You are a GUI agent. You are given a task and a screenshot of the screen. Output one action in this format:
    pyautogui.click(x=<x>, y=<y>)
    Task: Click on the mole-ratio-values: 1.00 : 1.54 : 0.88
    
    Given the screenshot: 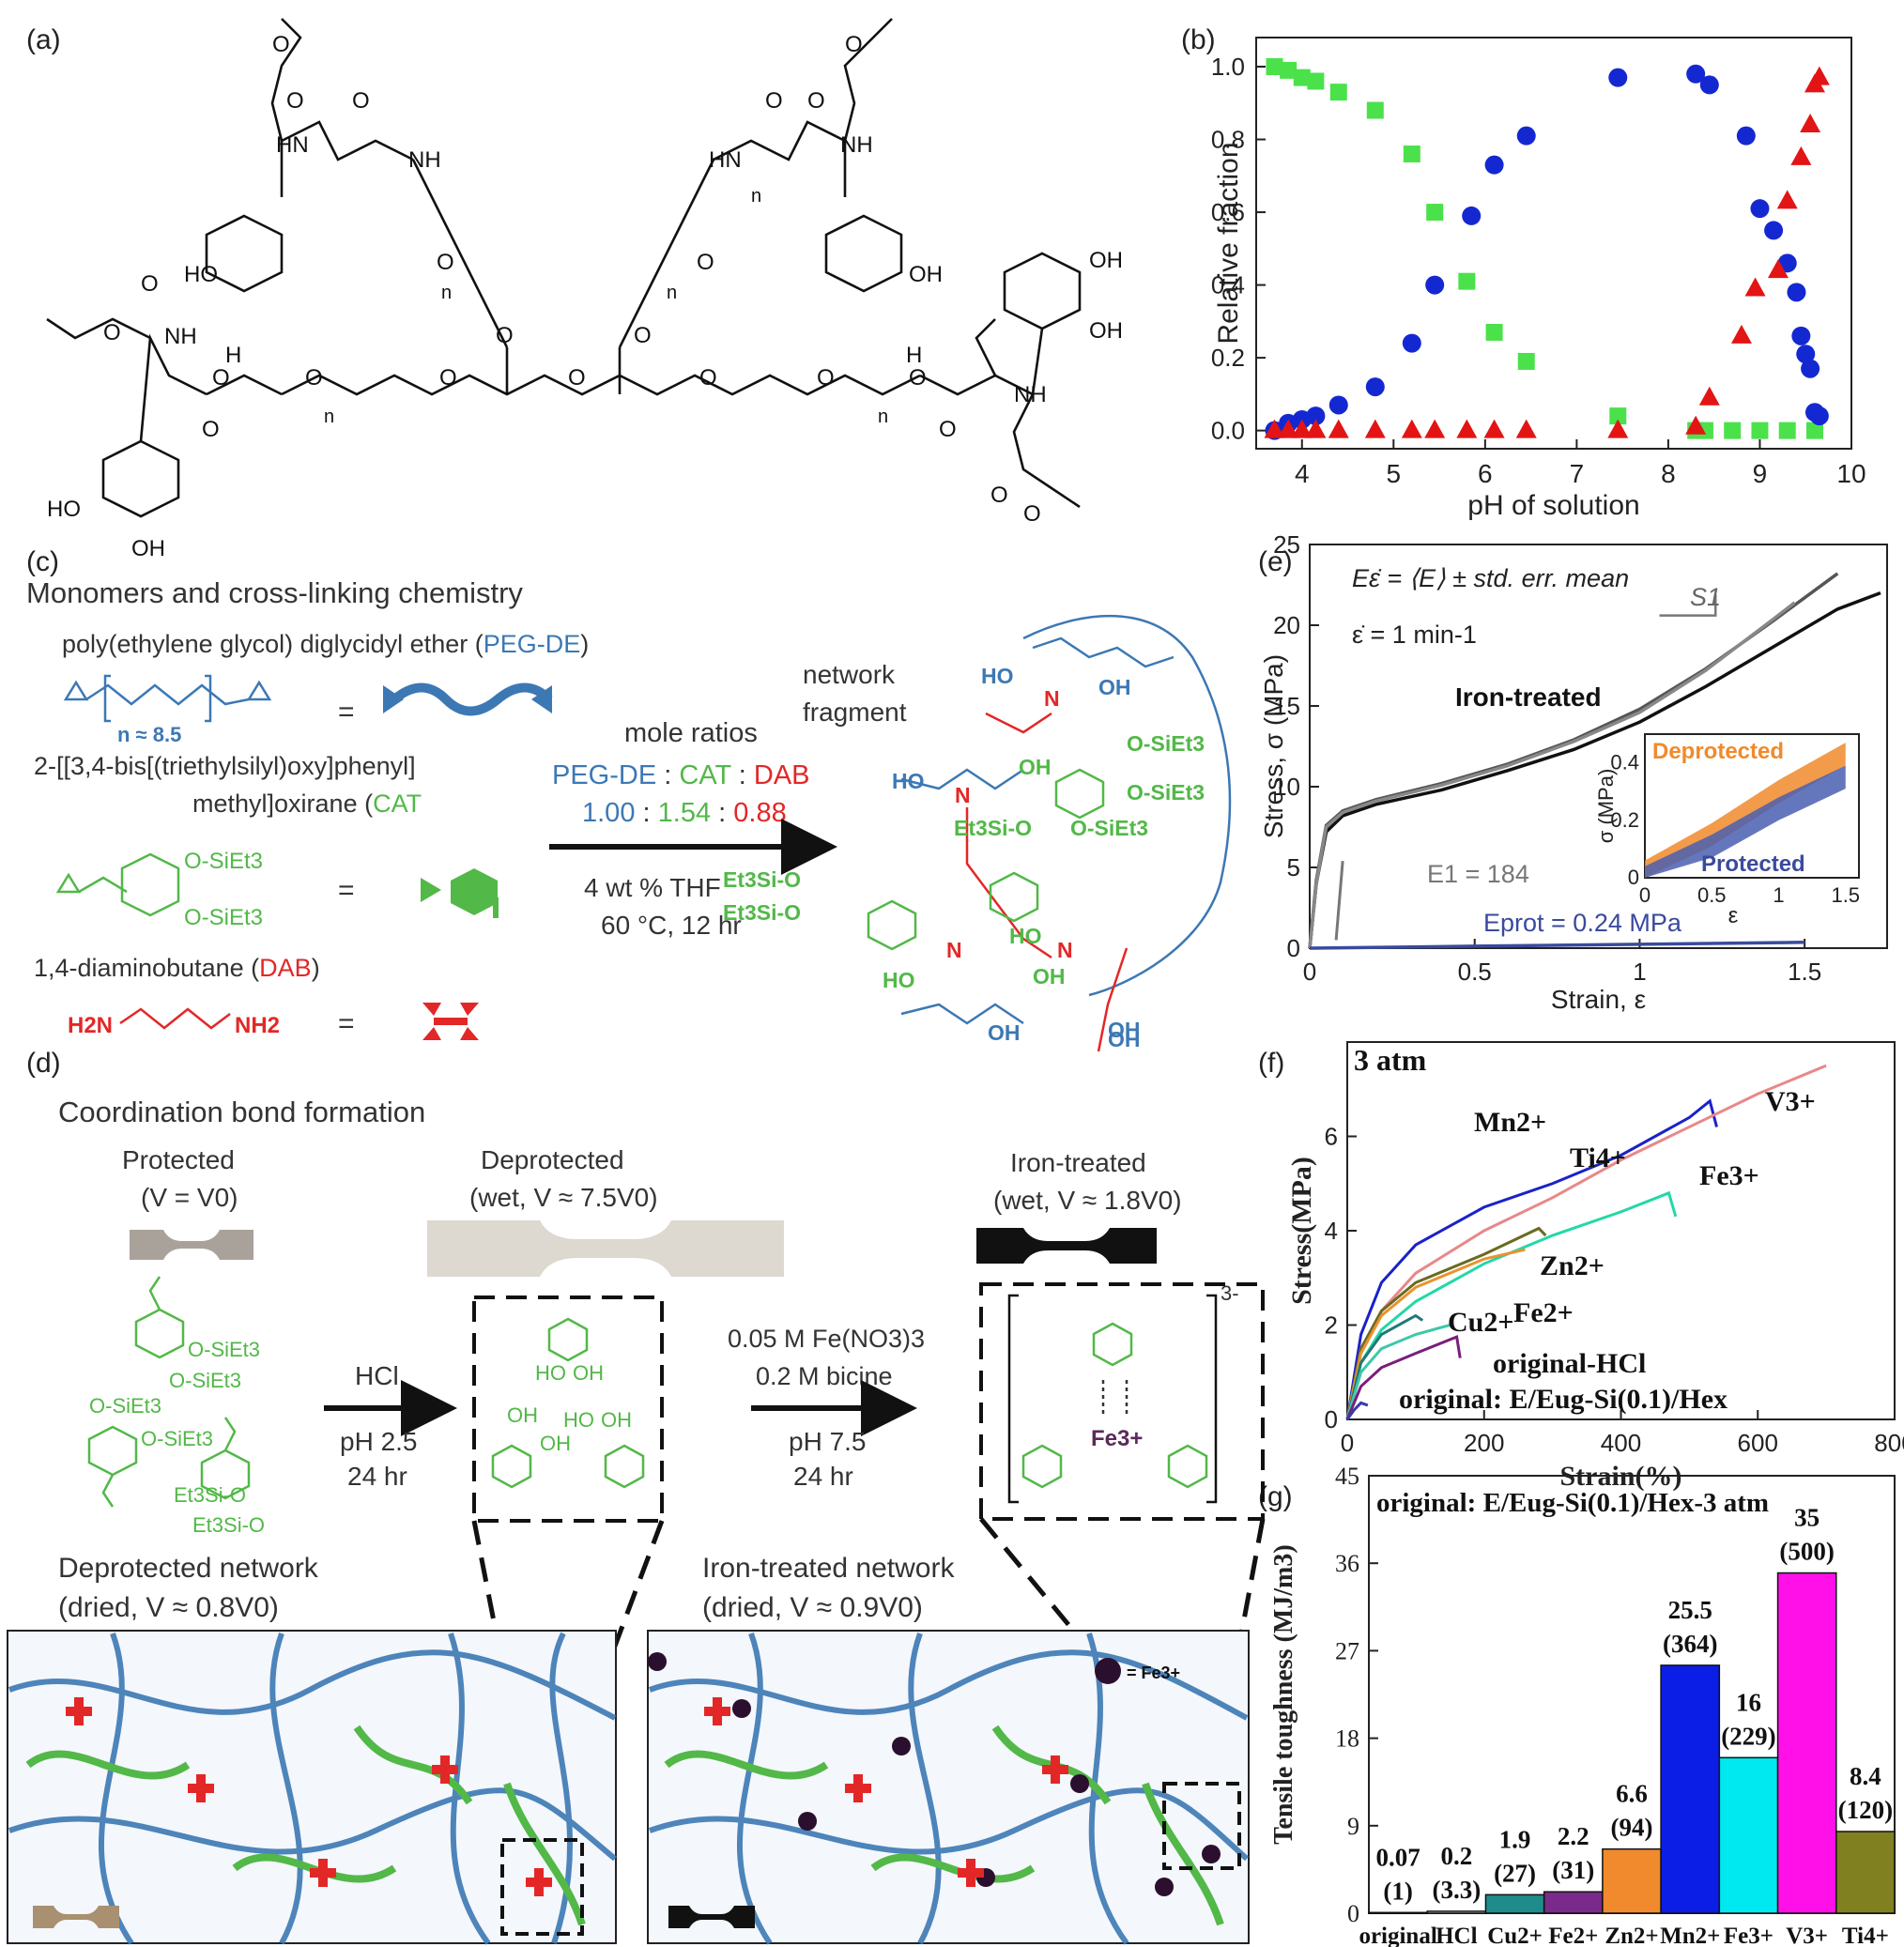 What is the action you would take?
    pyautogui.click(x=684, y=813)
    